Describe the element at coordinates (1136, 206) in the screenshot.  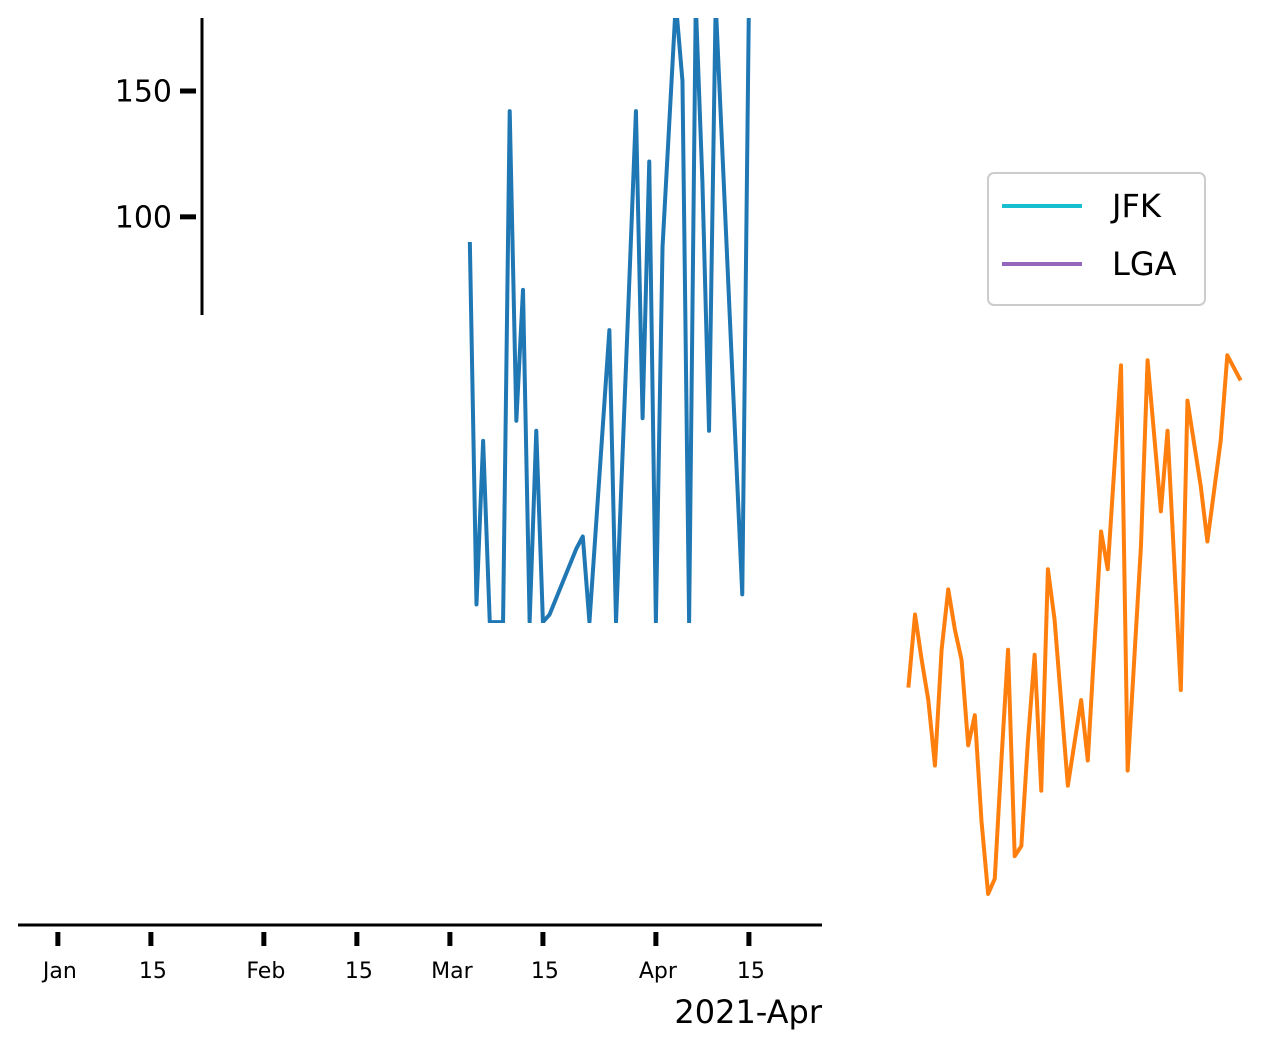
I see `legend-label: JFK` at that location.